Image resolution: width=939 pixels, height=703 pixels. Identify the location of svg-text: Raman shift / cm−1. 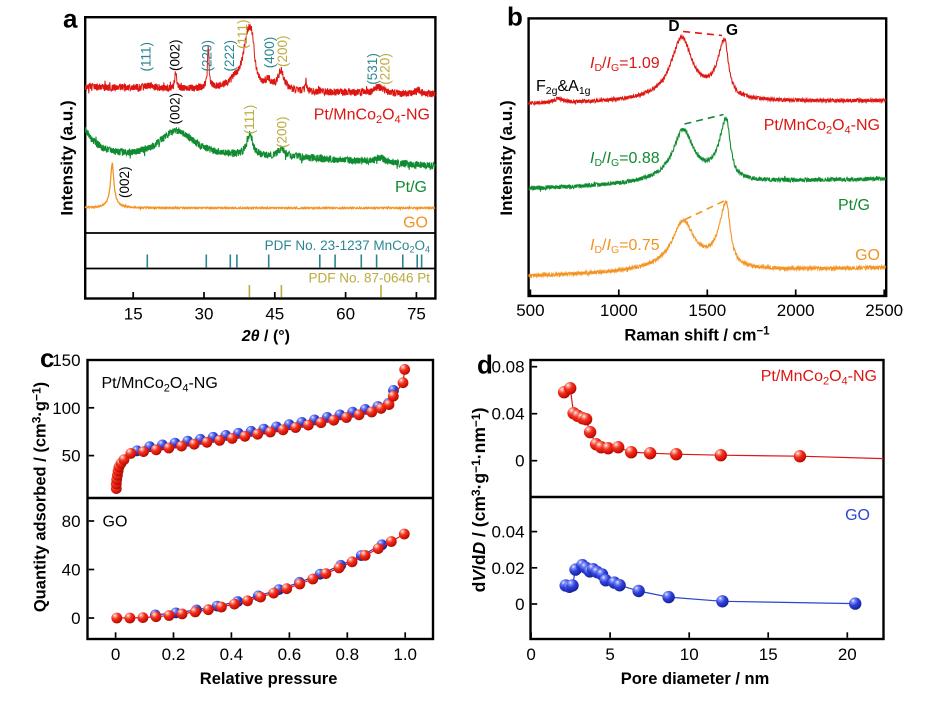
(697, 335).